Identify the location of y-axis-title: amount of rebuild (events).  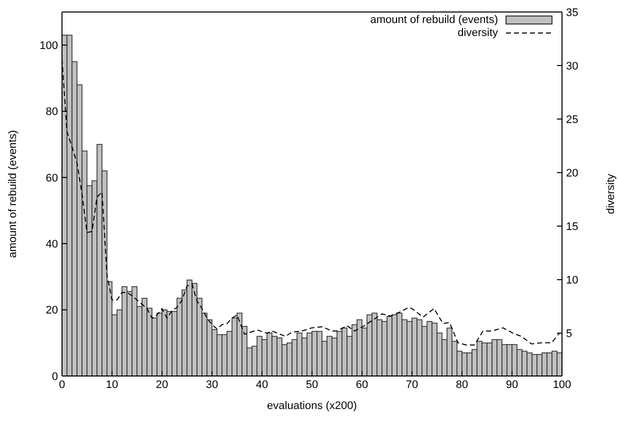
(12, 194).